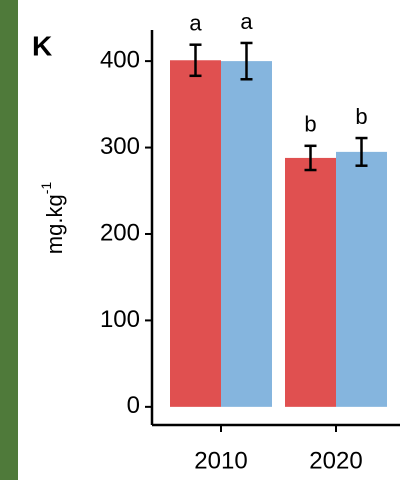  I want to click on panel-label: K, so click(42, 45).